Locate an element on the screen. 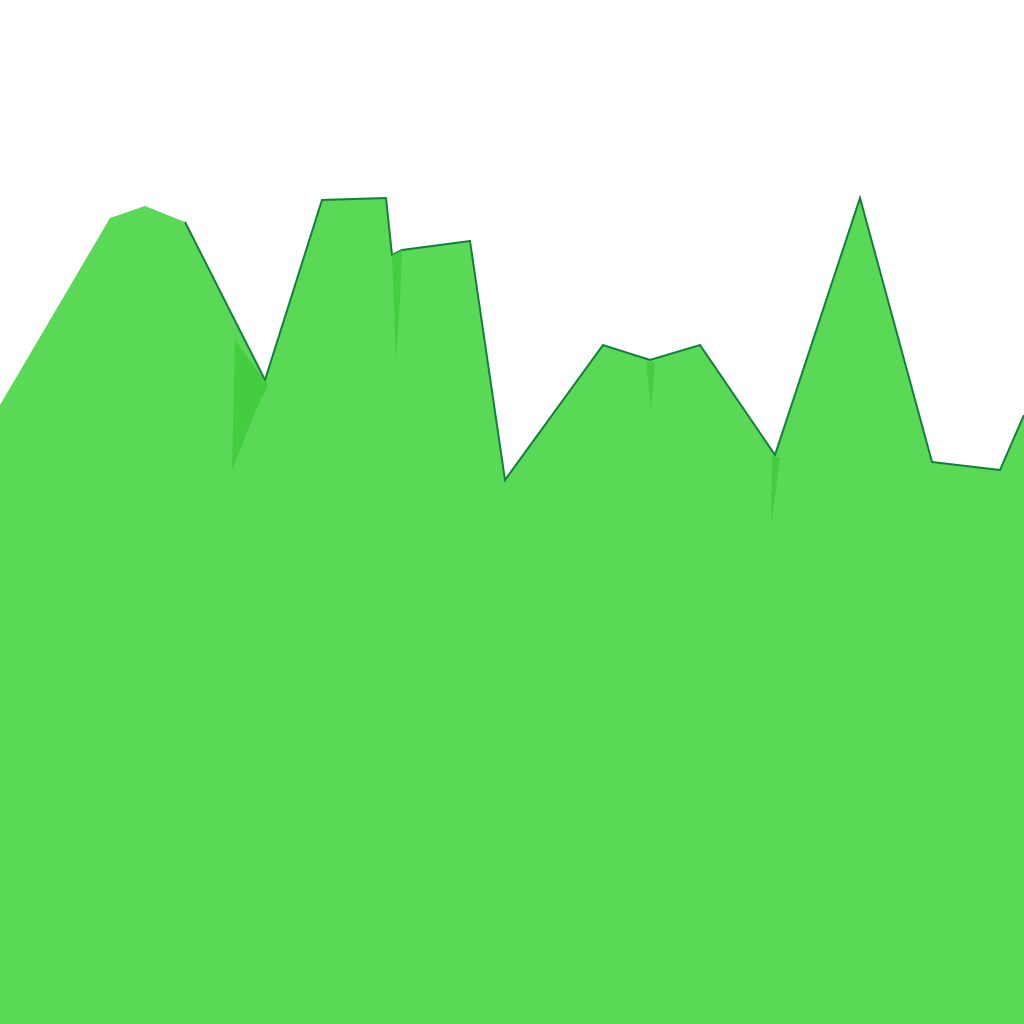  terrain-crease-dip is located at coordinates (775, 490).